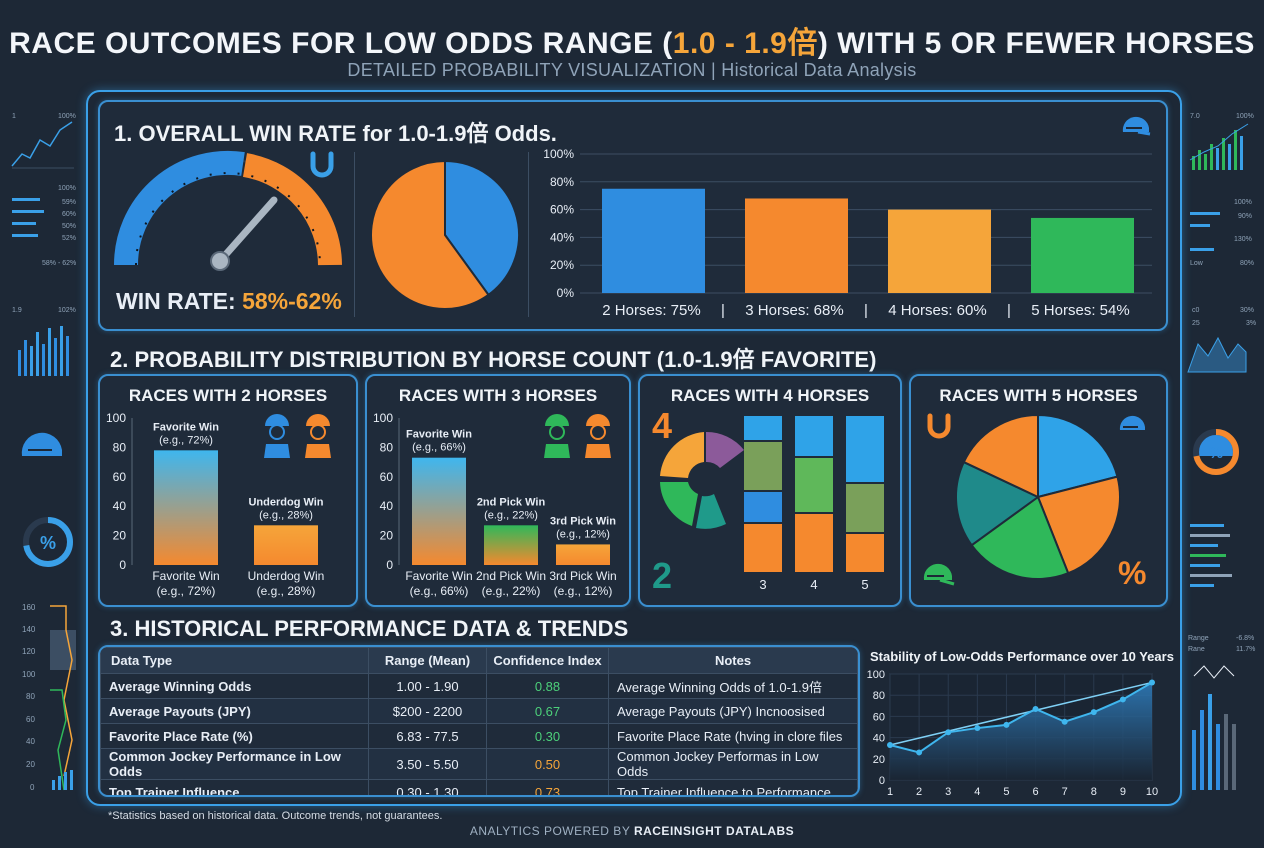 The height and width of the screenshot is (848, 1264). I want to click on five-horse-pie-chart, so click(1038, 497).